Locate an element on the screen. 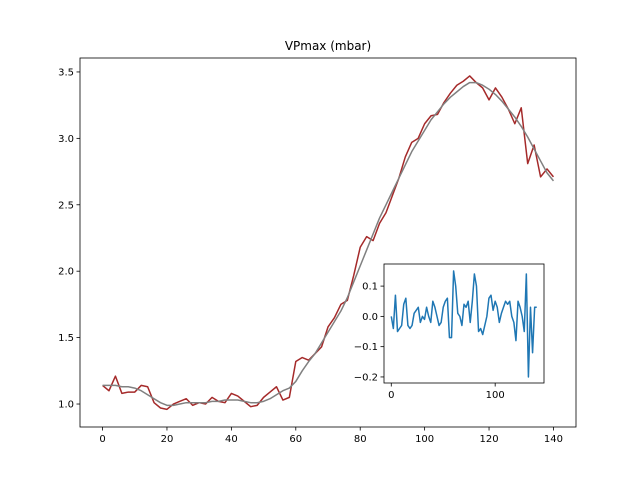 The height and width of the screenshot is (484, 640). y-tick-label: 0.1 is located at coordinates (370, 287).